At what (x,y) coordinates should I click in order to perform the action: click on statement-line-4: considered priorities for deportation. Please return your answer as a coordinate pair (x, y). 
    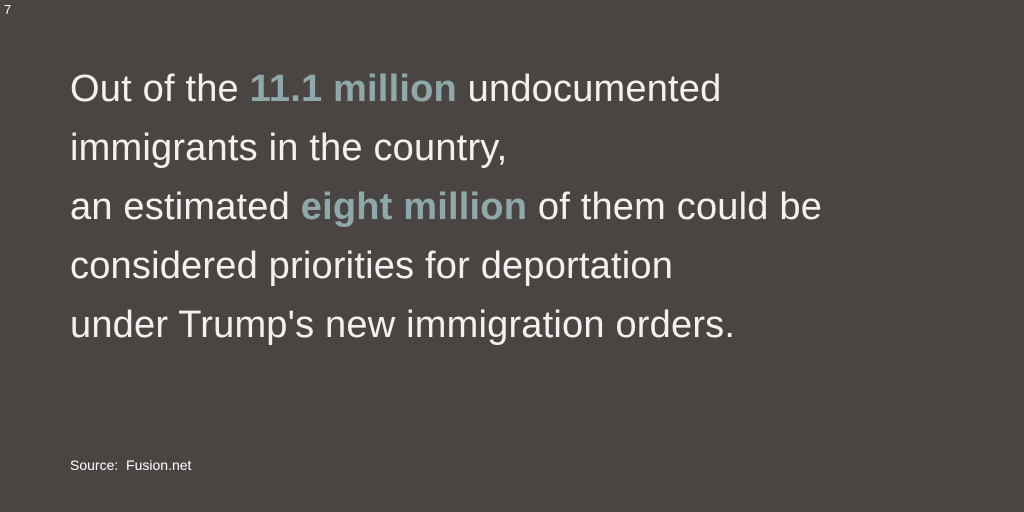
    Looking at the image, I should click on (372, 266).